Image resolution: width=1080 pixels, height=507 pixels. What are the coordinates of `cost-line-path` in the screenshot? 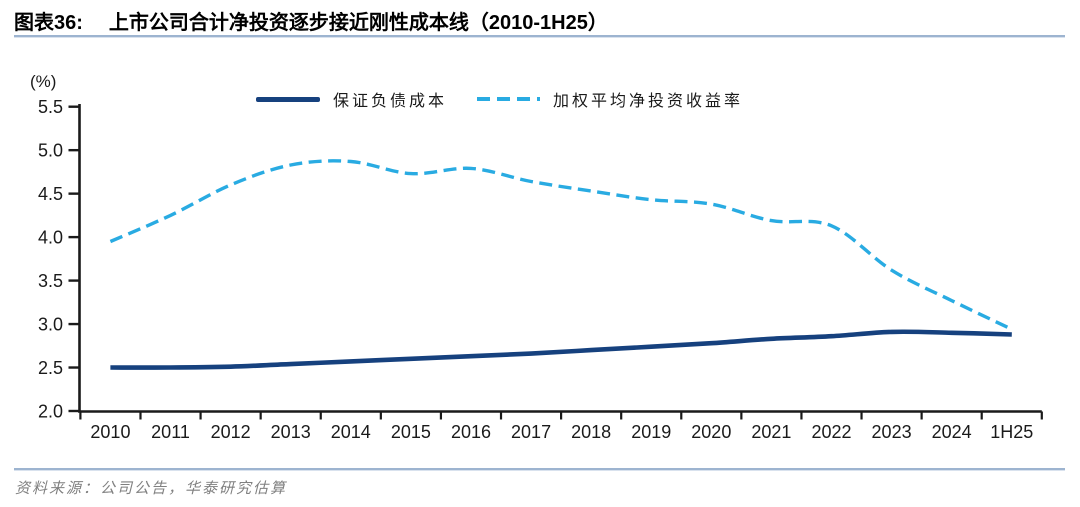 It's located at (561, 349).